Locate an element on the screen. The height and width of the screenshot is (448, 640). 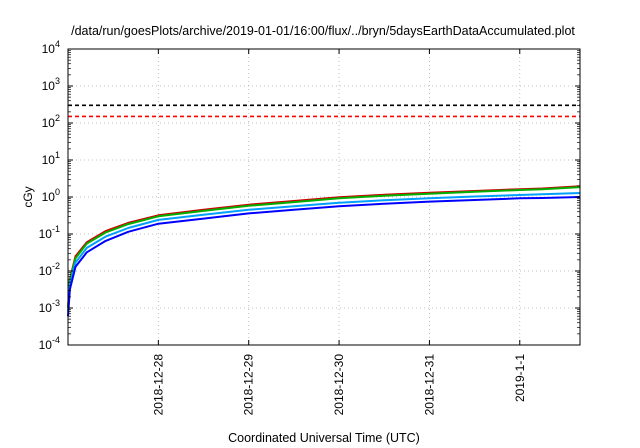
y-tick-label: 10⁻¹ is located at coordinates (49, 232).